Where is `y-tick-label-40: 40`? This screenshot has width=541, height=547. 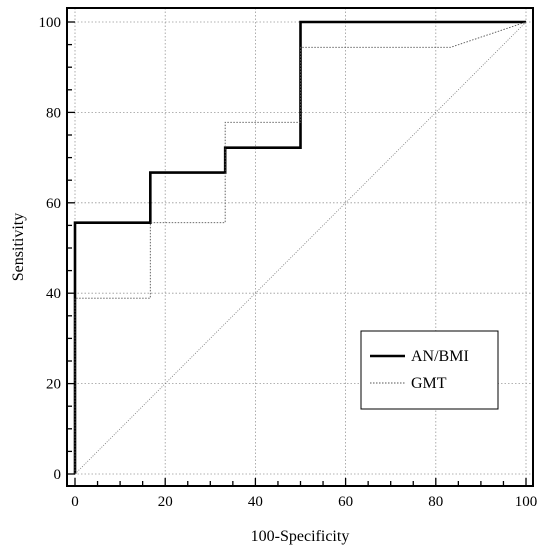
y-tick-label-40: 40 is located at coordinates (53, 294).